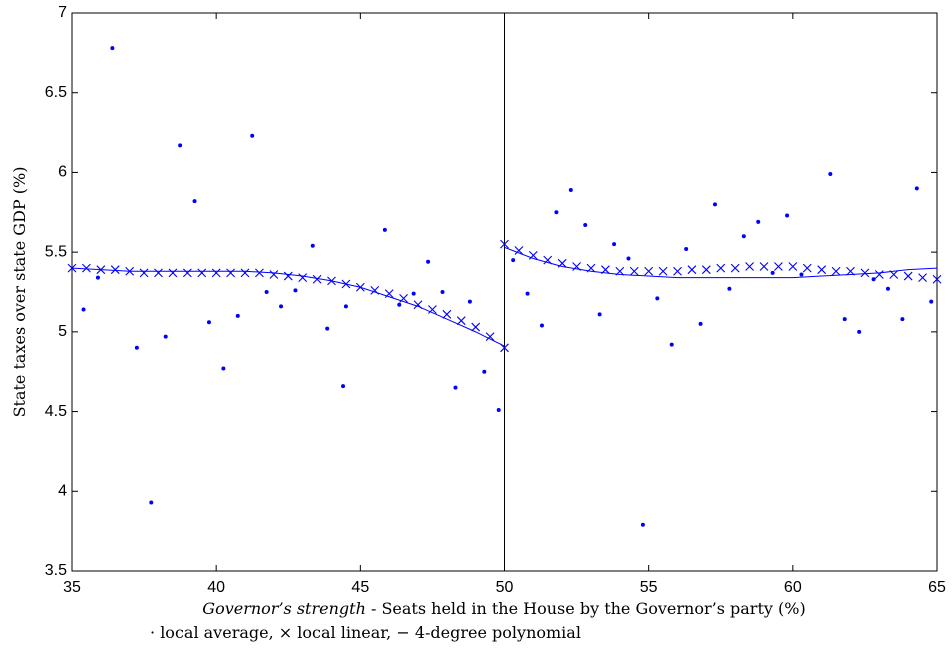 This screenshot has height=651, width=952. Describe the element at coordinates (937, 587) in the screenshot. I see `x-tick-label: 65` at that location.